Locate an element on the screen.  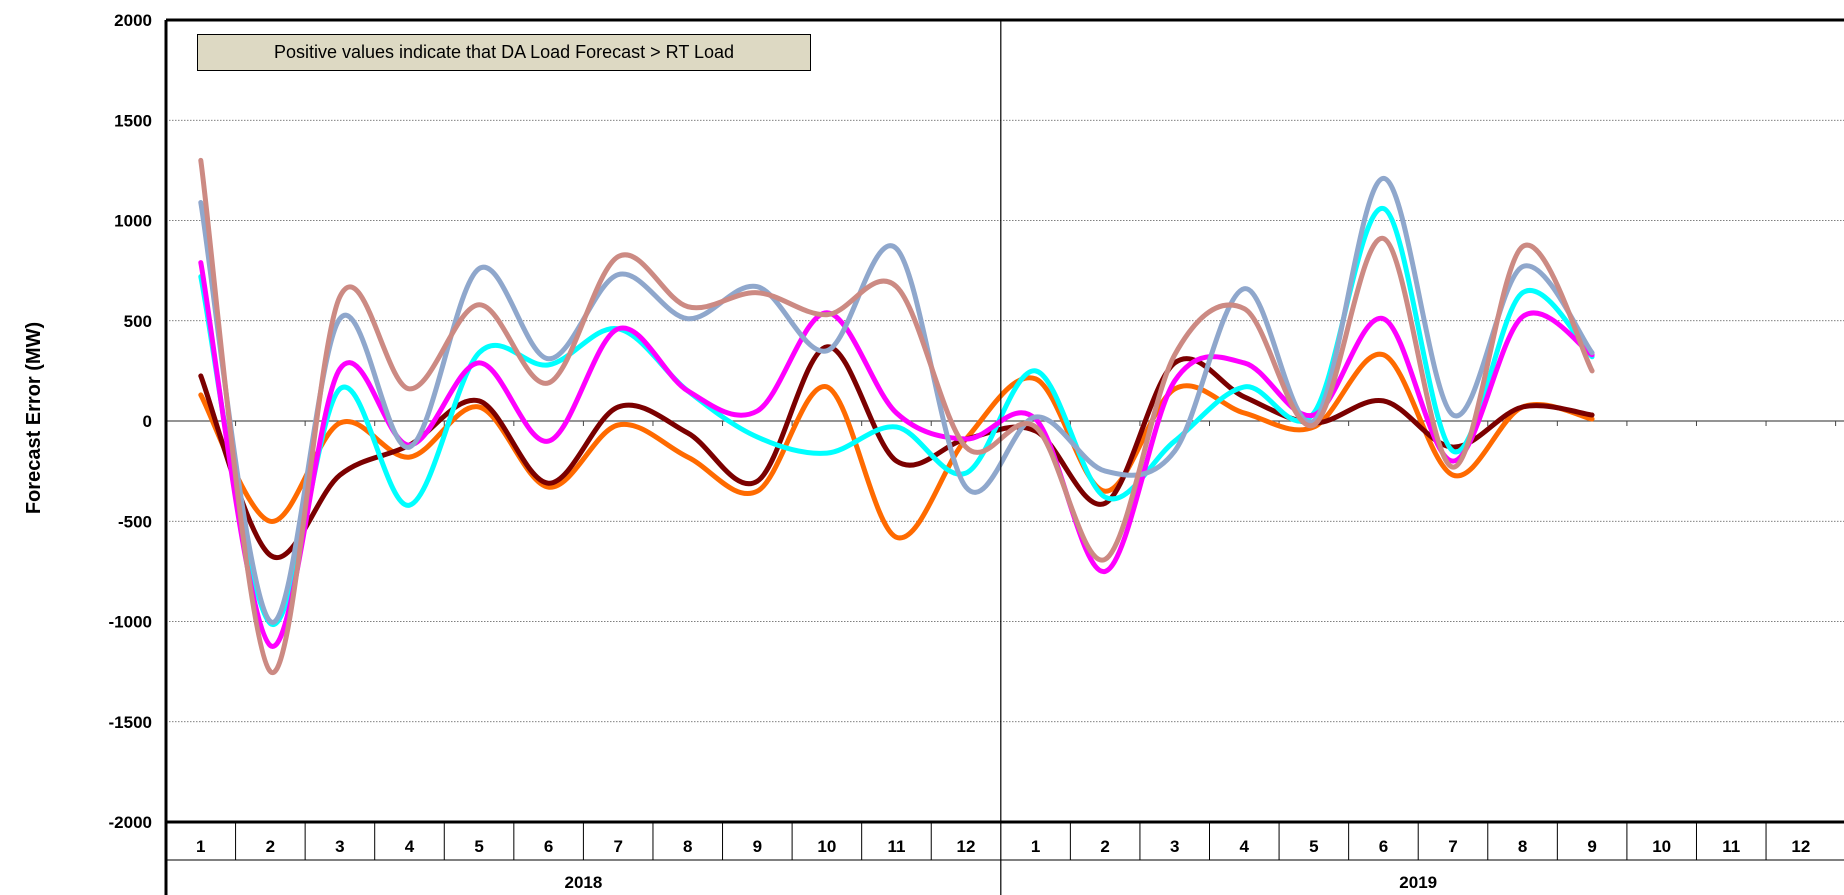
y-tick-label: 2000 is located at coordinates (133, 20).